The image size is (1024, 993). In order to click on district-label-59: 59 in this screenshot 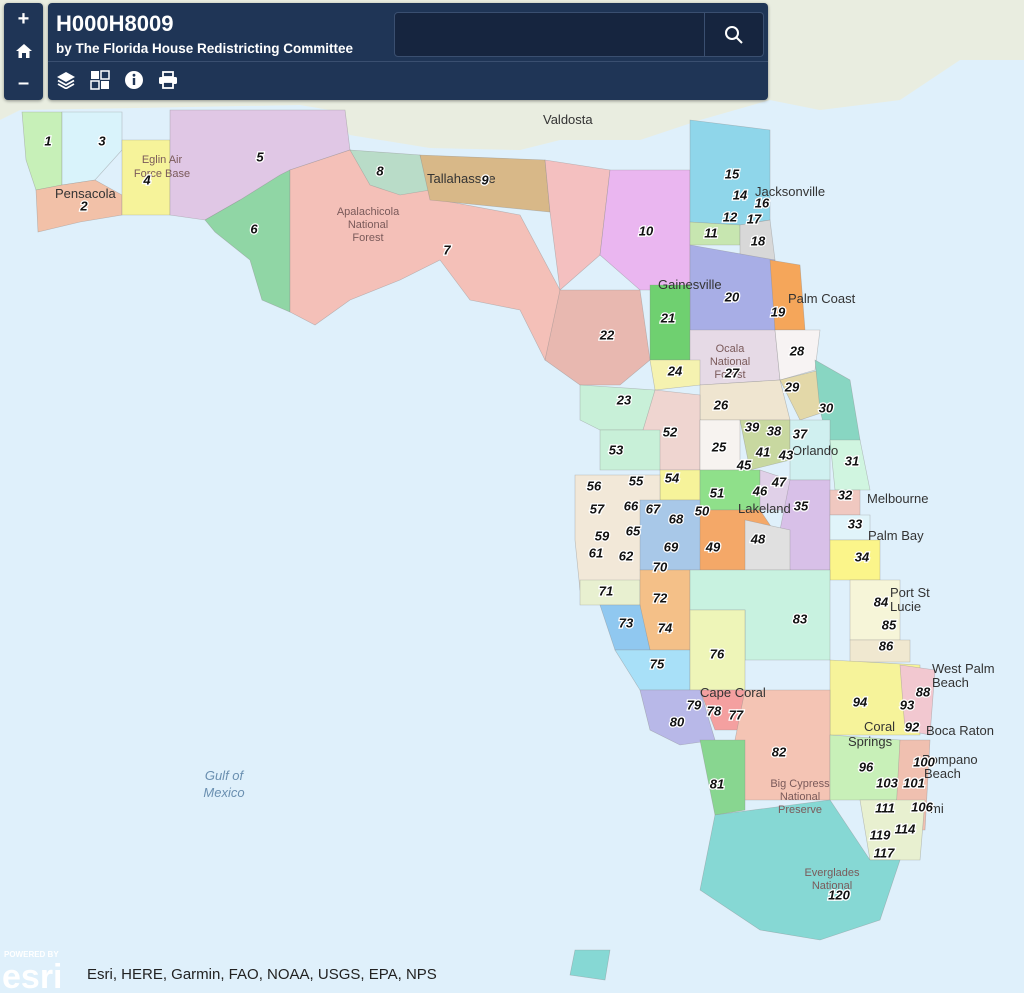, I will do `click(603, 536)`.